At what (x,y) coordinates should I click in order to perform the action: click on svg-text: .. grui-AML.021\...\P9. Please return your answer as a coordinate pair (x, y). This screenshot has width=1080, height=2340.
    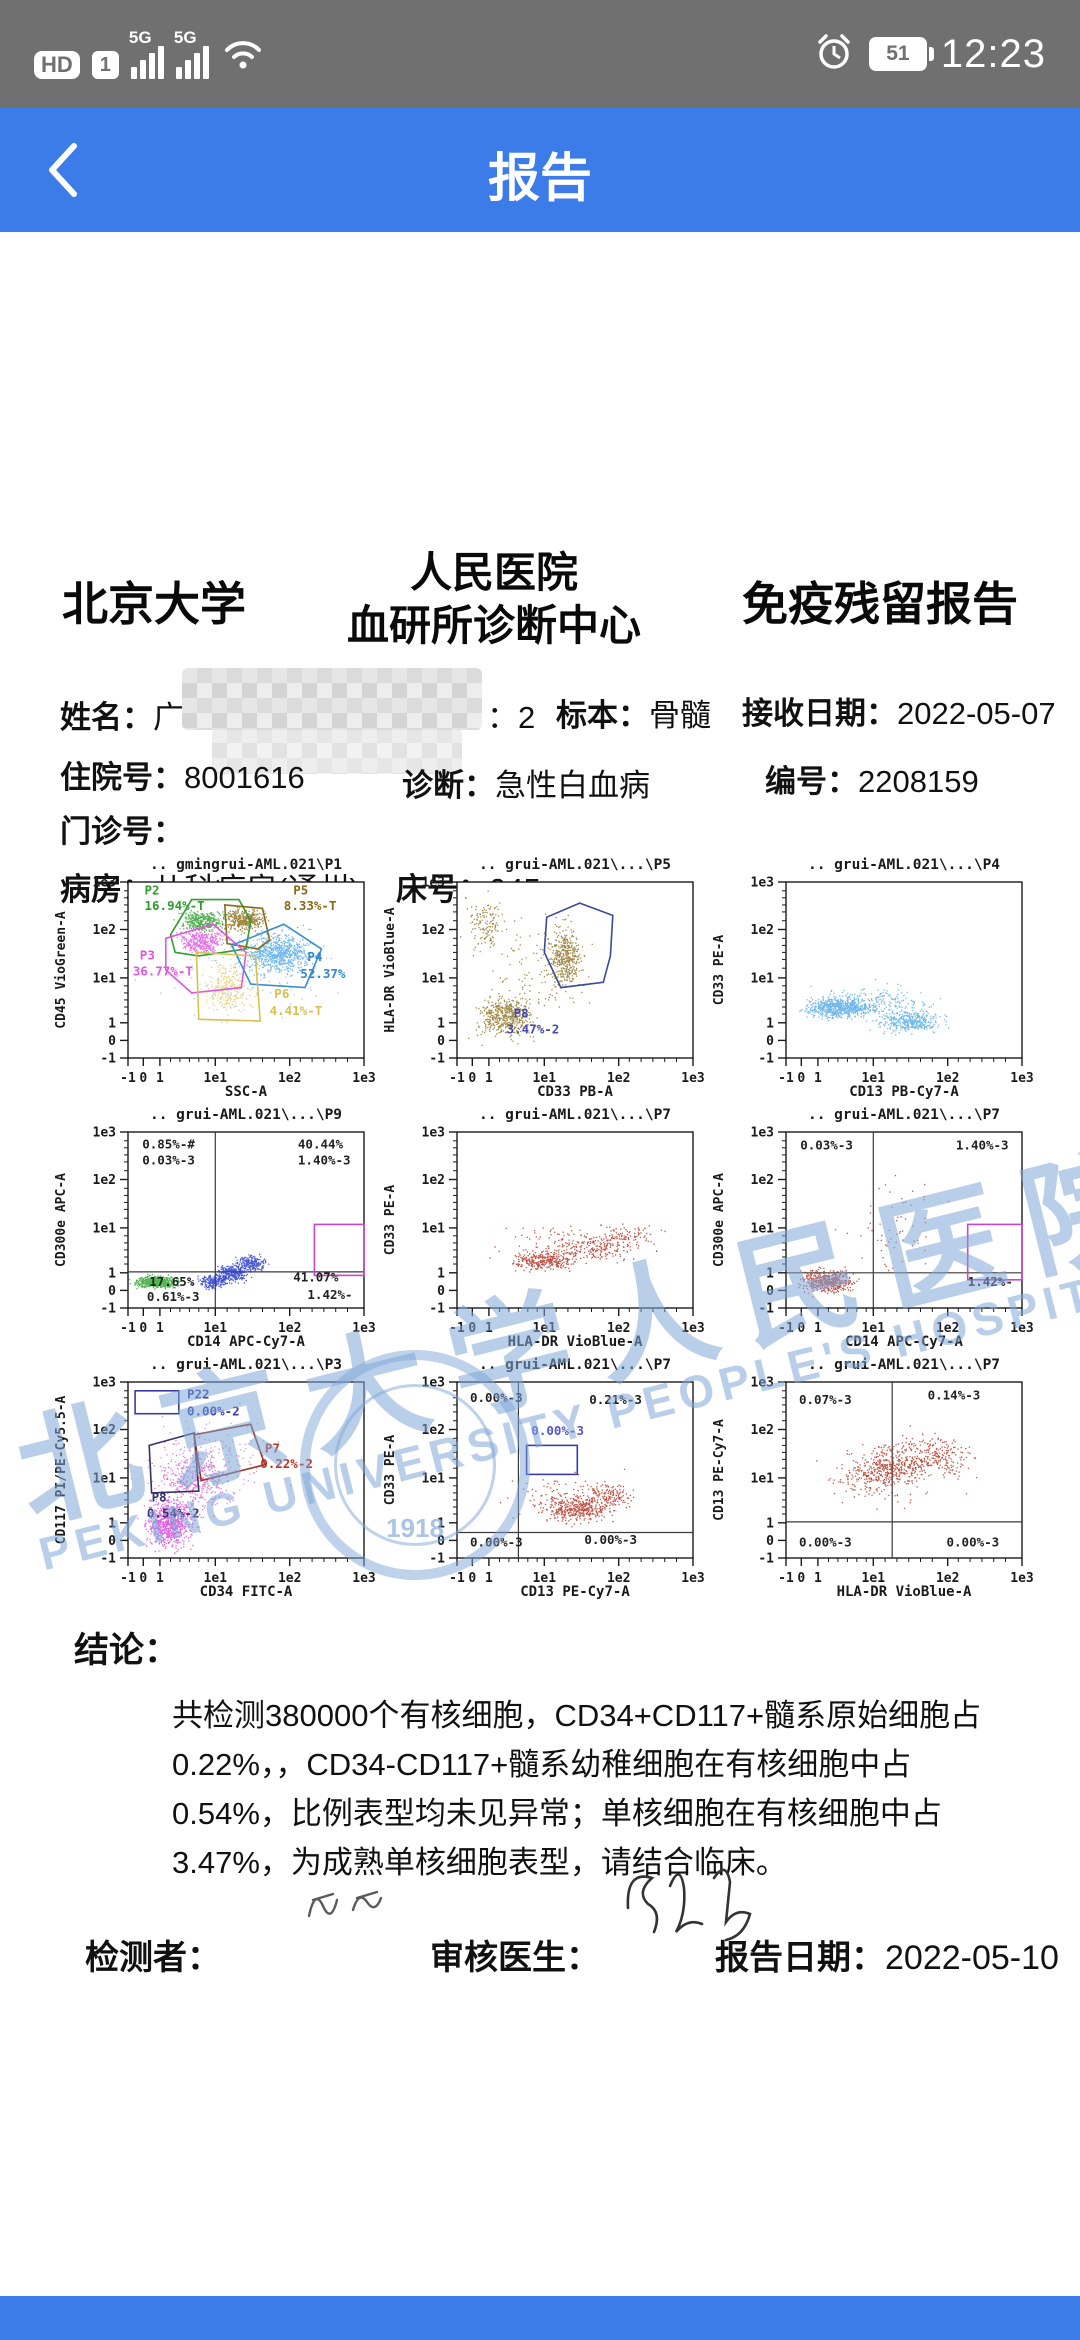
    Looking at the image, I should click on (246, 1115).